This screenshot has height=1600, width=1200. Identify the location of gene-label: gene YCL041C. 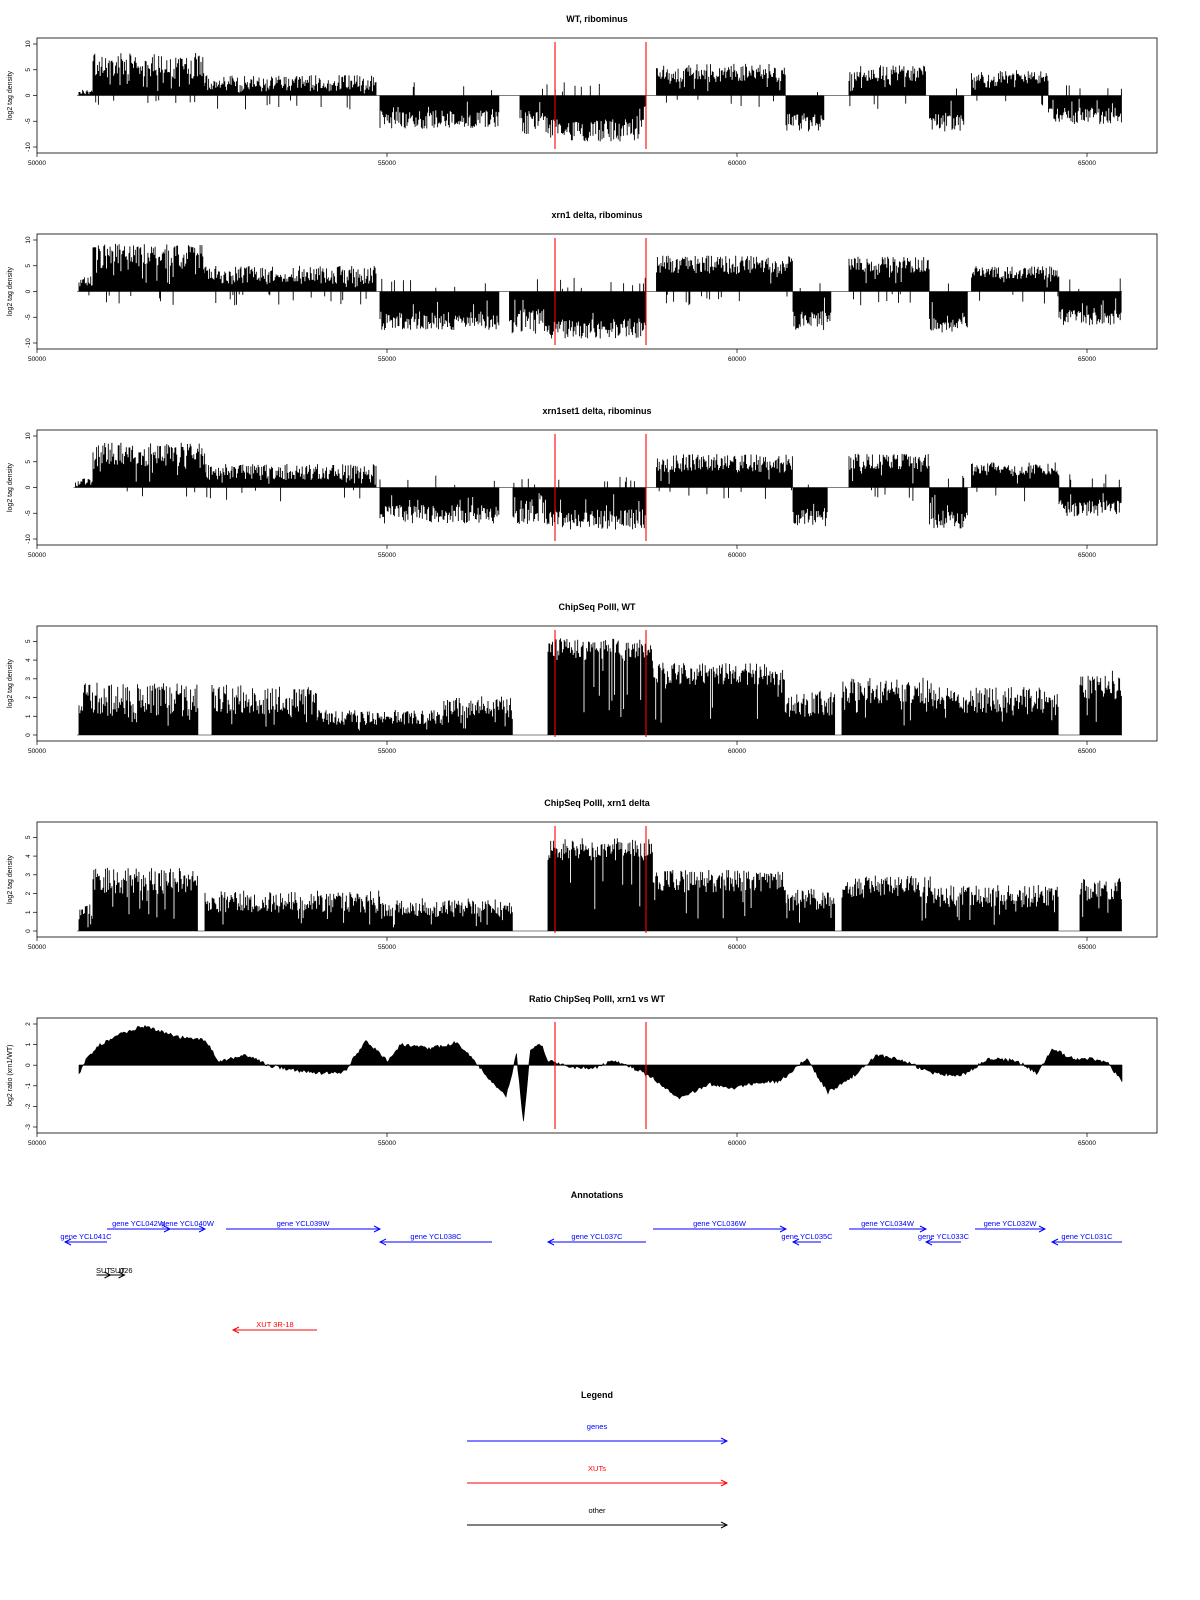
(86, 1236).